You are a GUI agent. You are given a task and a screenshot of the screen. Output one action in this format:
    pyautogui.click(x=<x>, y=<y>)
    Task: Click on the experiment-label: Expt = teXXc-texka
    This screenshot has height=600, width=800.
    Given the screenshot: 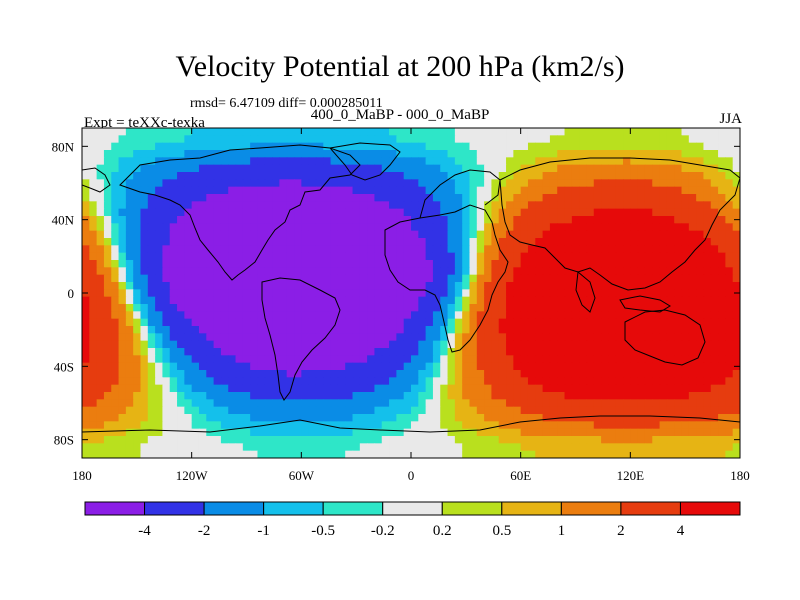 What is the action you would take?
    pyautogui.click(x=144, y=123)
    